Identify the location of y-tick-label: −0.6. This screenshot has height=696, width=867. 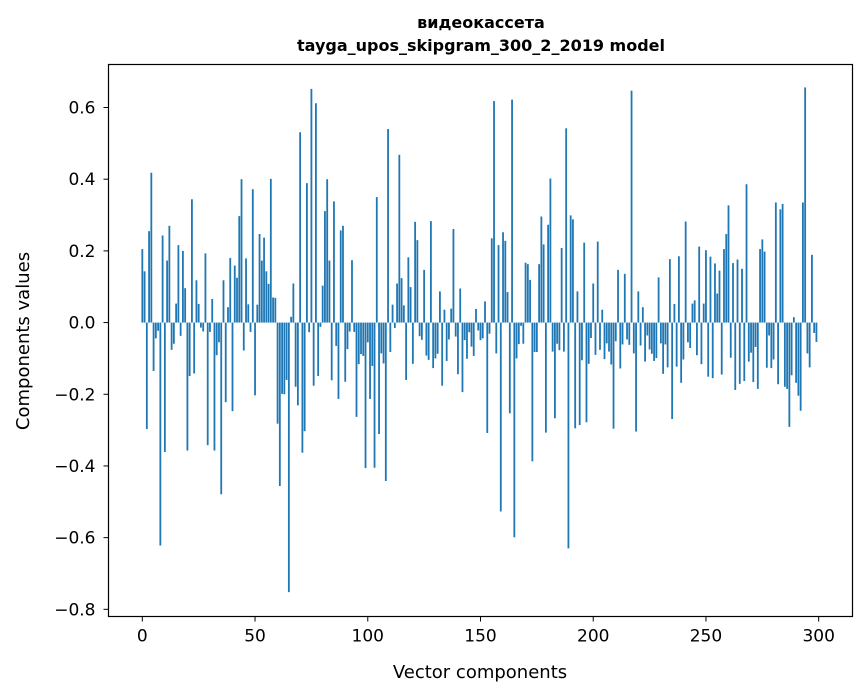
(74, 539).